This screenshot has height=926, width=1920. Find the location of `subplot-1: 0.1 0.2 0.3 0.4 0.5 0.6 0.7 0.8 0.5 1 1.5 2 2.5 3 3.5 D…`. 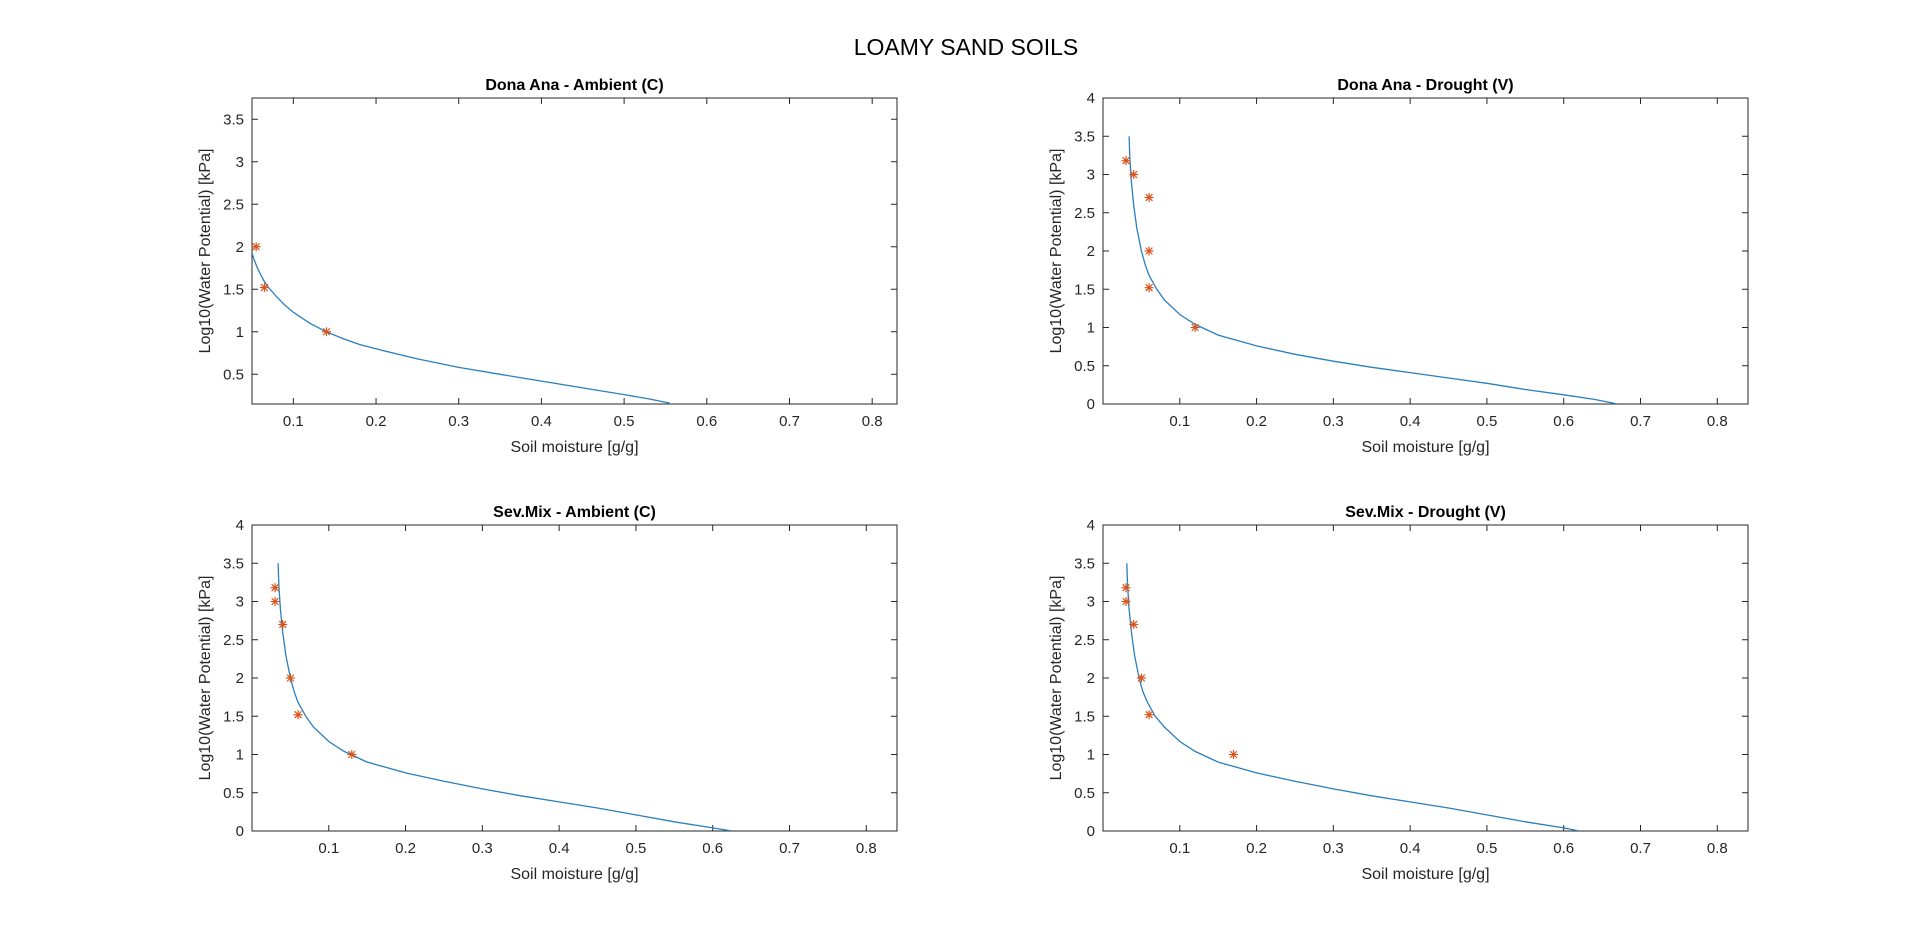

subplot-1: 0.1 0.2 0.3 0.4 0.5 0.6 0.7 0.8 0.5 1 1.5 2 2.5 3 3.5 D… is located at coordinates (547, 266).